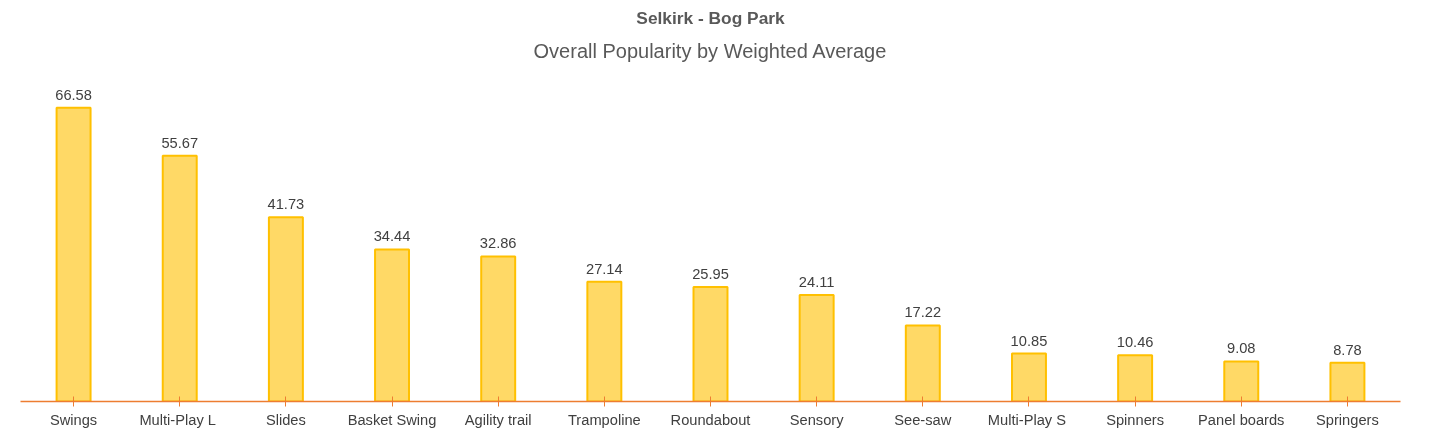 The width and height of the screenshot is (1439, 441). What do you see at coordinates (710, 419) in the screenshot?
I see `x-tick-label: Roundabout` at bounding box center [710, 419].